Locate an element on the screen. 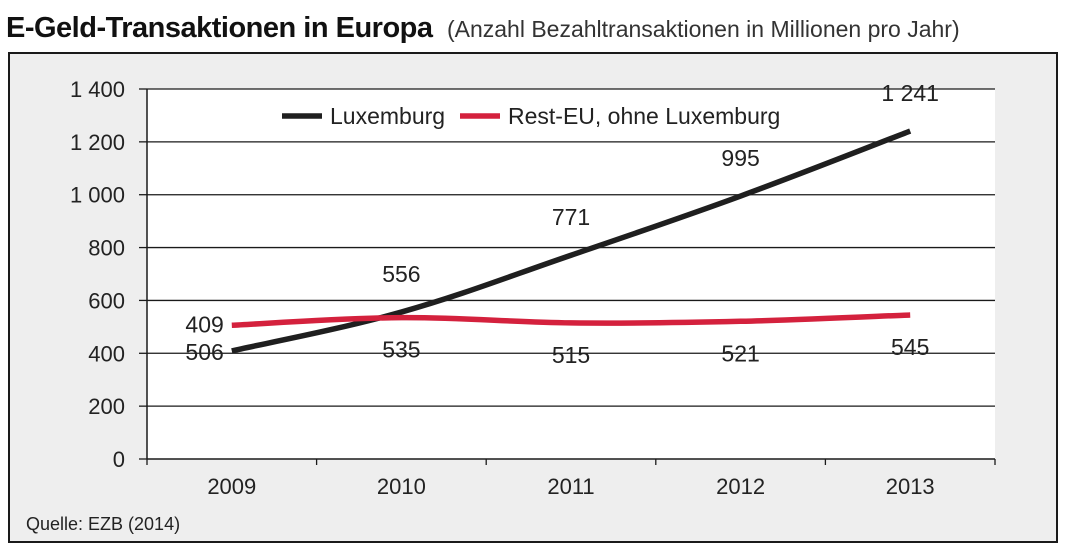 The width and height of the screenshot is (1069, 551). y-tick-label: 1 200 is located at coordinates (97, 142).